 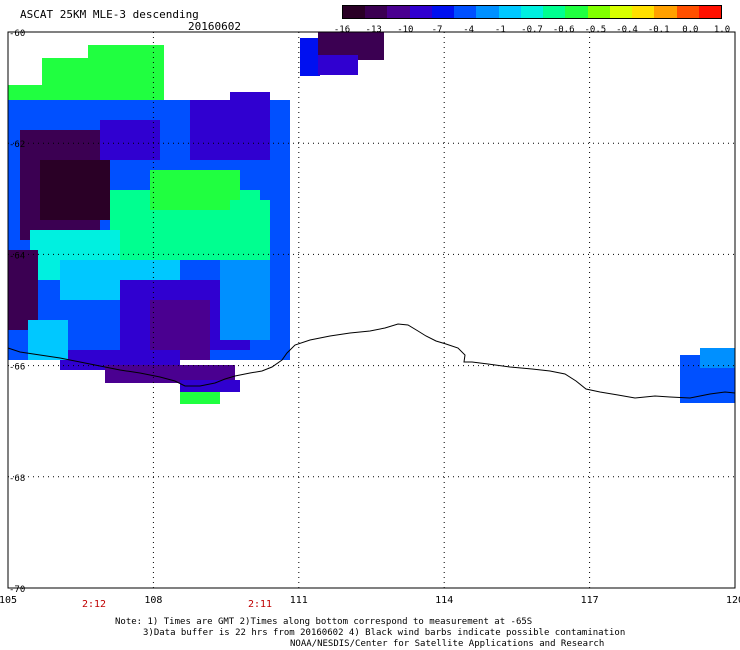 I want to click on latitude-label: -60, so click(x=17, y=34).